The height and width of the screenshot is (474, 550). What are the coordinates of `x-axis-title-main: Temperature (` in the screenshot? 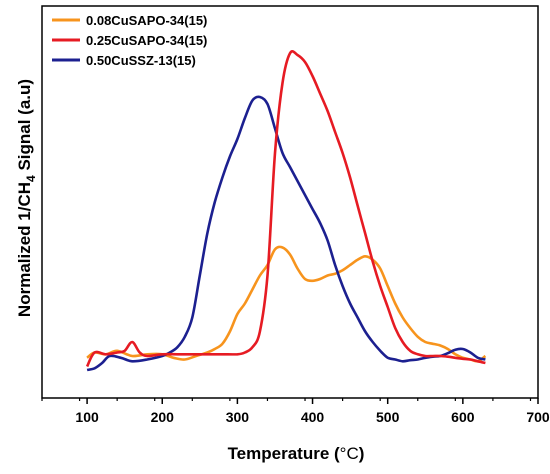 It's located at (284, 453).